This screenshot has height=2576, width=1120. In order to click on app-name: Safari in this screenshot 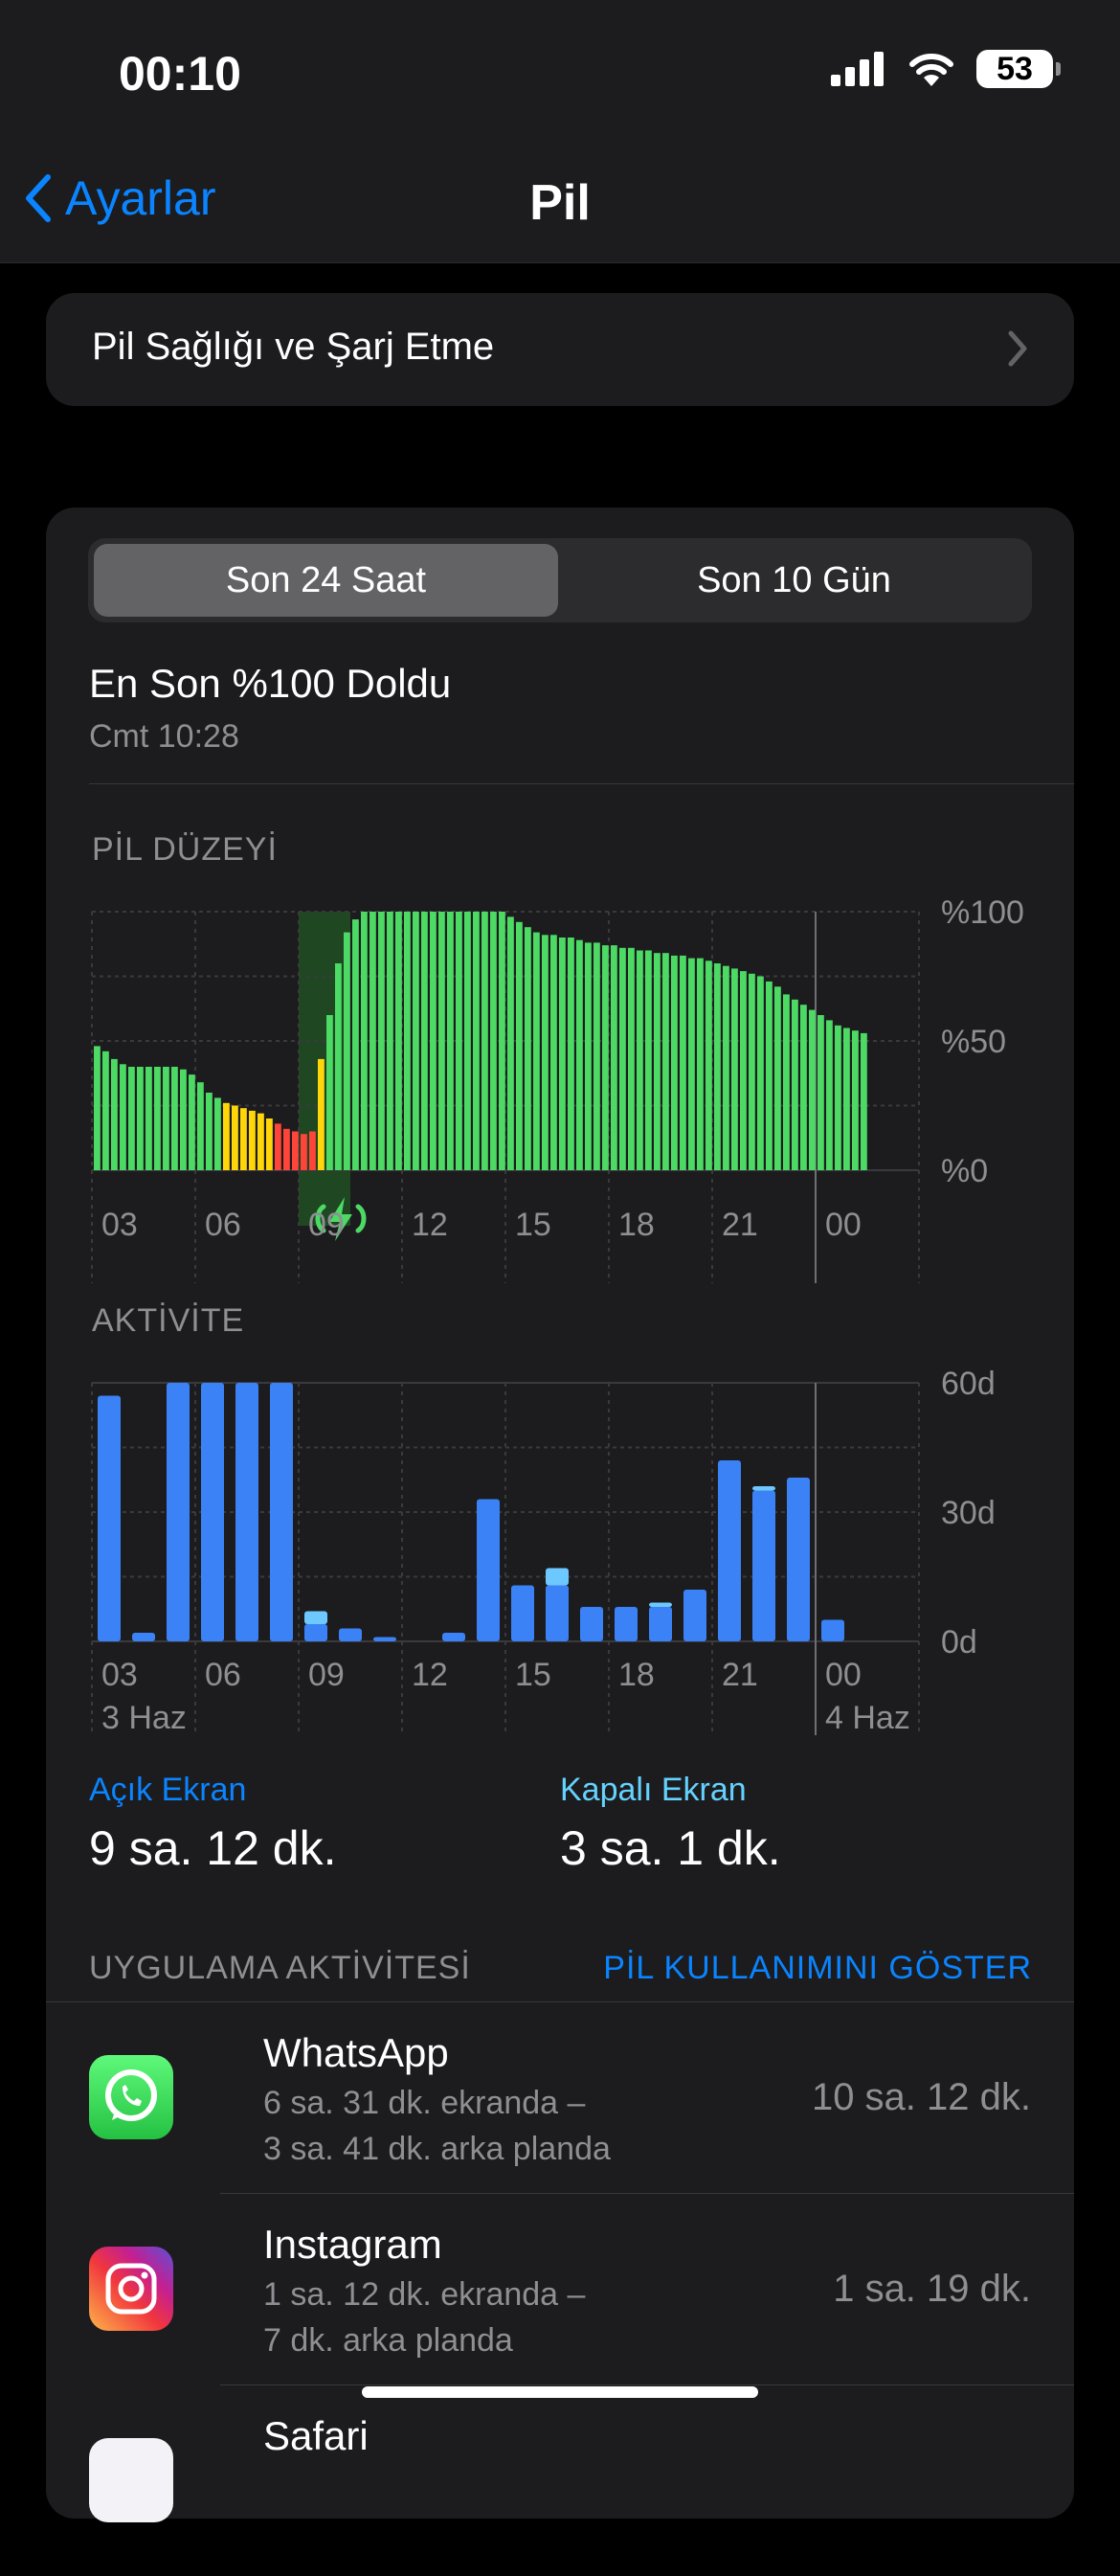, I will do `click(316, 2435)`.